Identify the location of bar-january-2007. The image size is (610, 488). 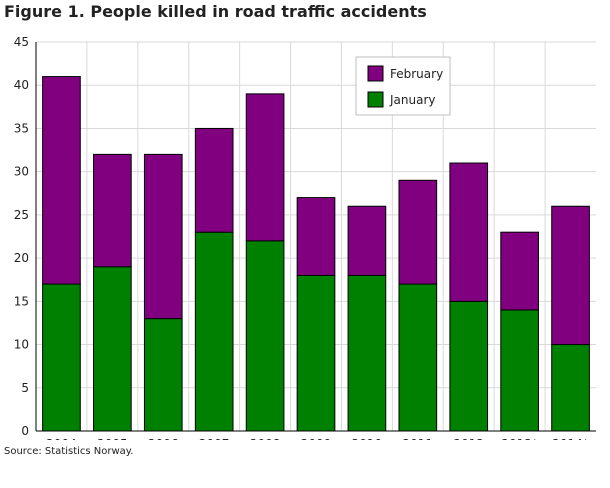
(214, 331).